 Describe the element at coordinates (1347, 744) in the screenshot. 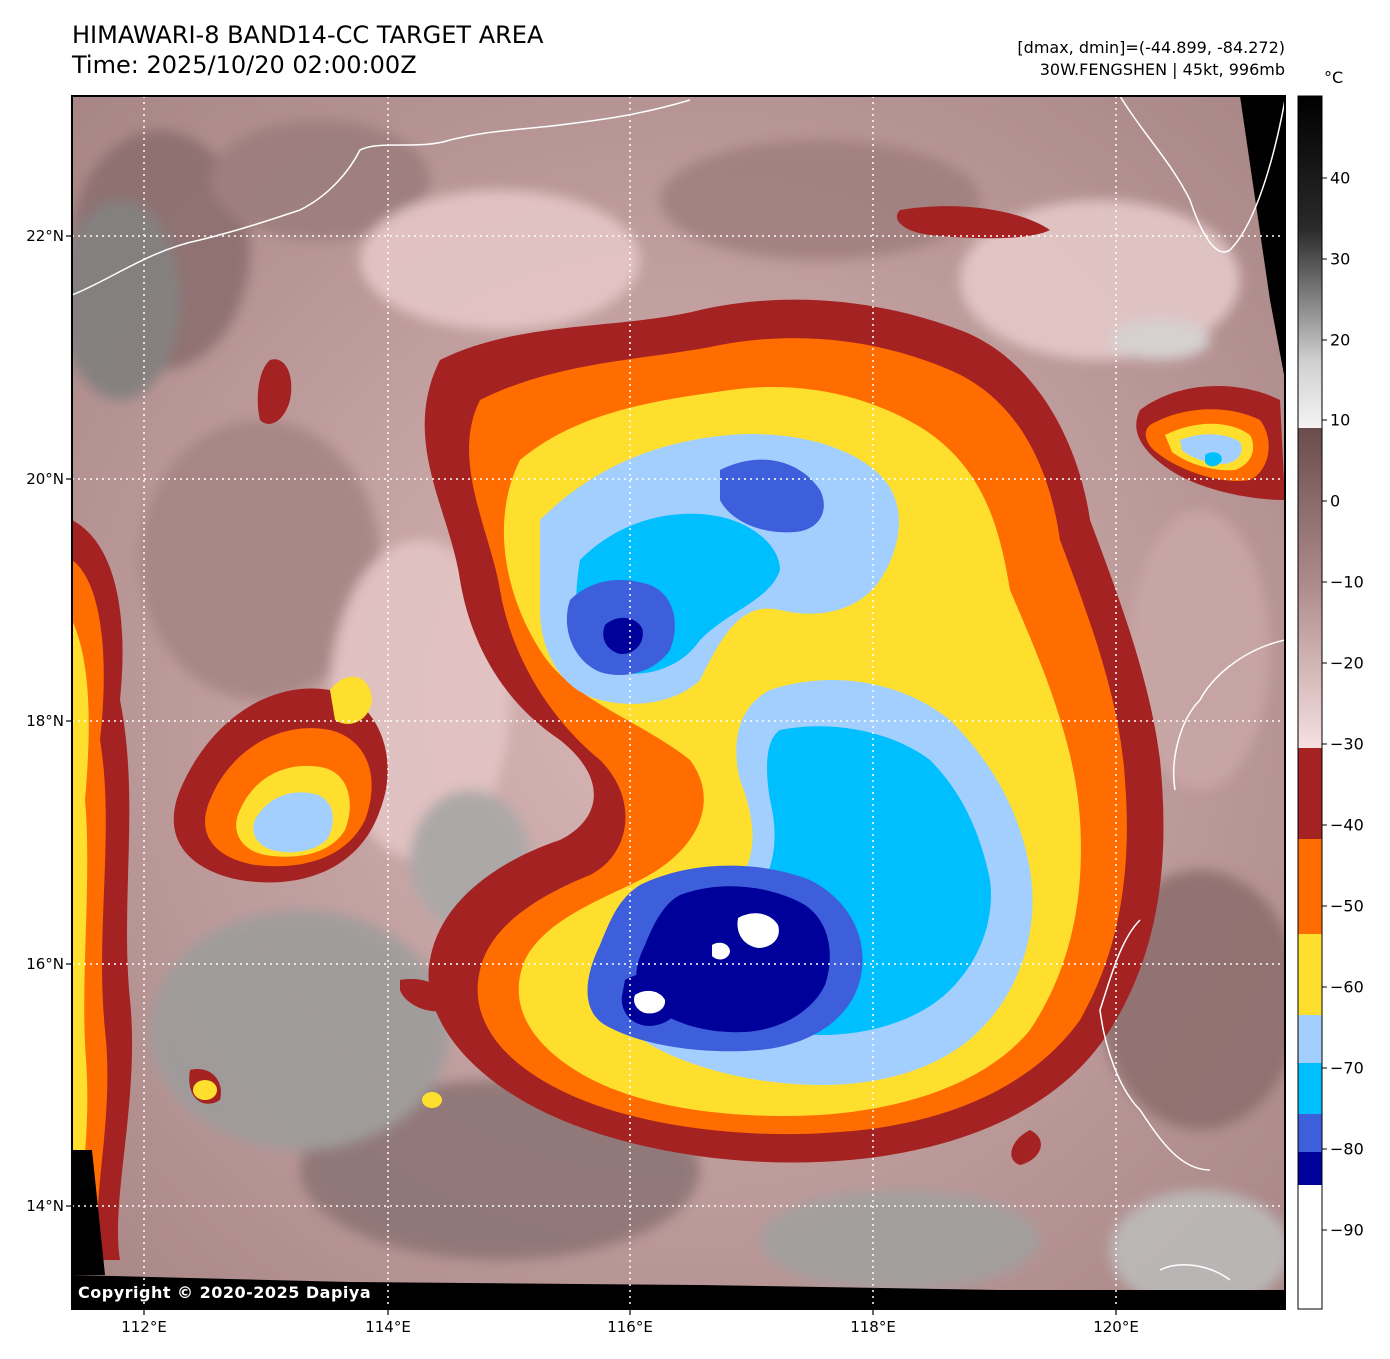

I see `colorbar-tick-label: −30` at that location.